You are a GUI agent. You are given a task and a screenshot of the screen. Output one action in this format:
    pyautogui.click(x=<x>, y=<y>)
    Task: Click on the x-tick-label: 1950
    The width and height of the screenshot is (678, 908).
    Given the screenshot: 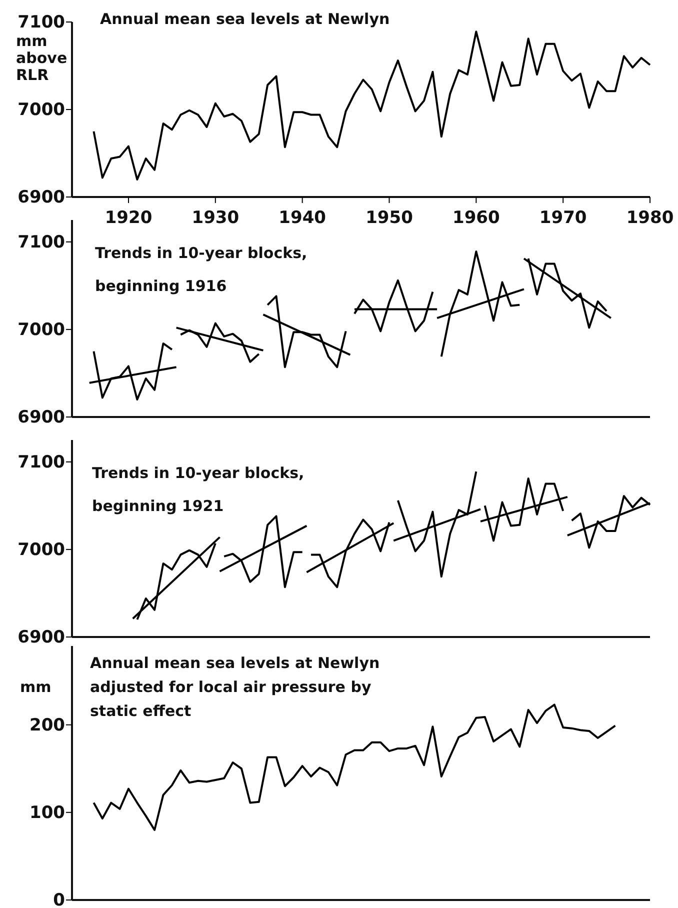 What is the action you would take?
    pyautogui.click(x=390, y=218)
    